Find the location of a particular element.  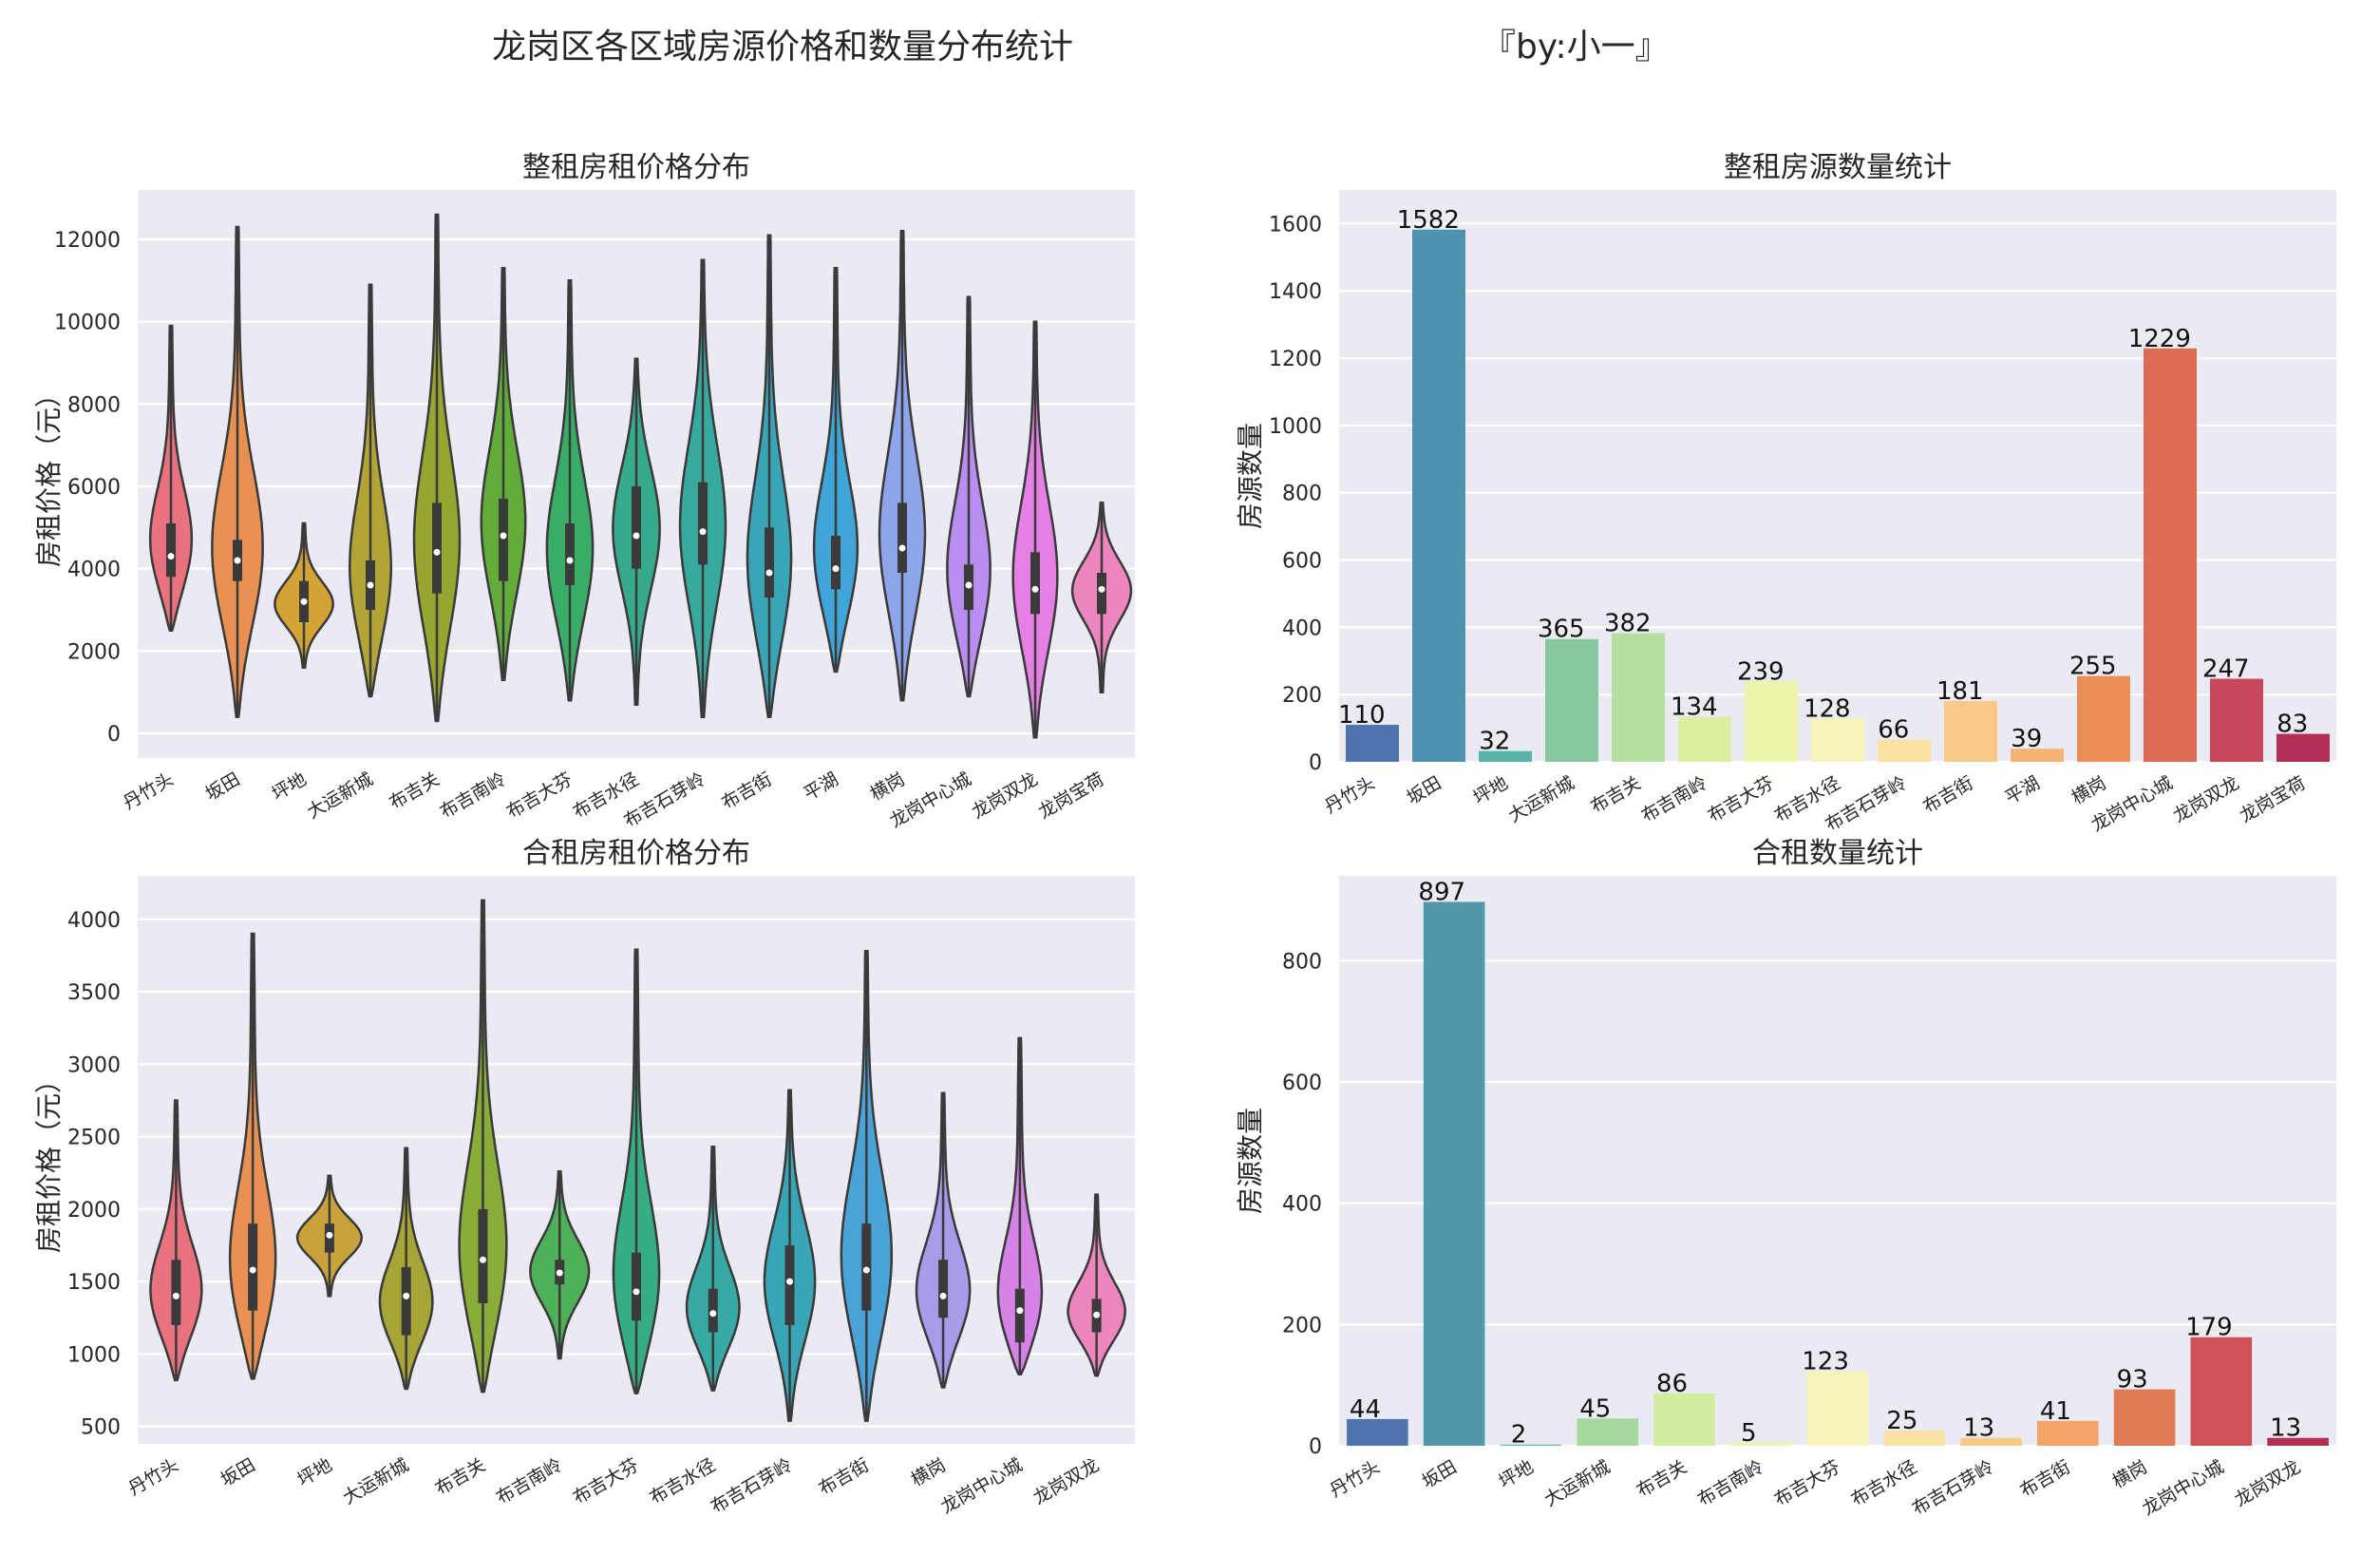

y-tick-label: 6000 is located at coordinates (94, 488).